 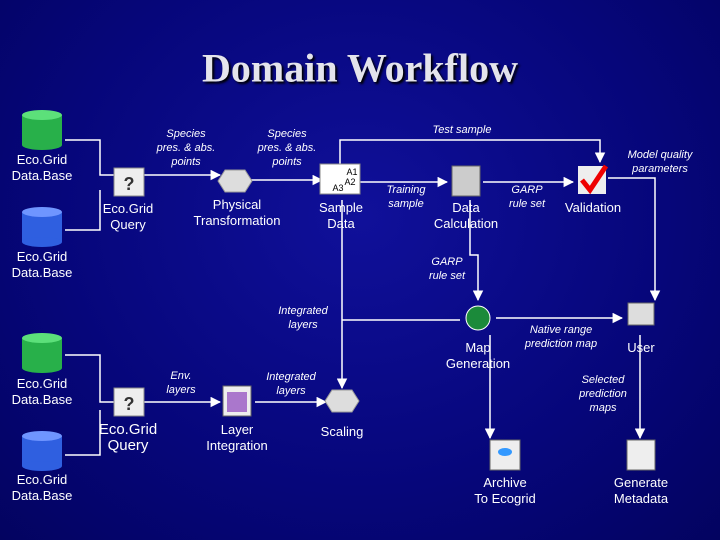 I want to click on edge-label: Test sample, so click(x=462, y=130).